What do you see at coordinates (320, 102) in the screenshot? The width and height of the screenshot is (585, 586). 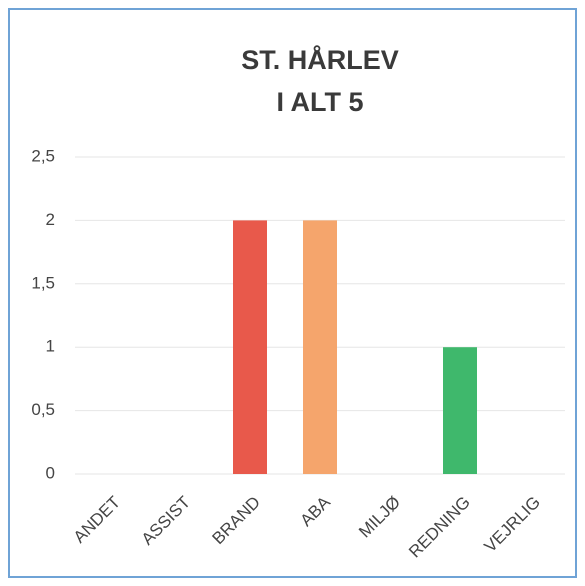 I see `chart-subtitle: I ALT 5` at bounding box center [320, 102].